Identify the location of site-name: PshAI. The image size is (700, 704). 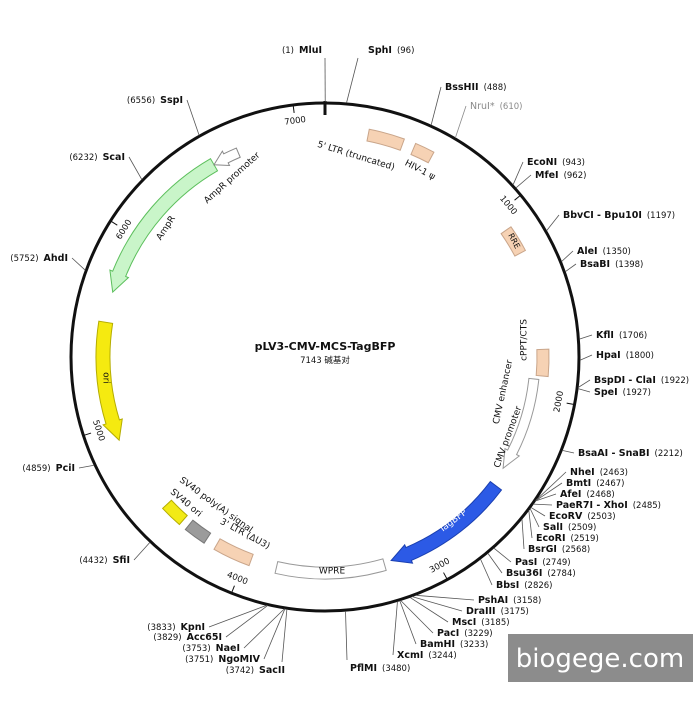
(493, 600).